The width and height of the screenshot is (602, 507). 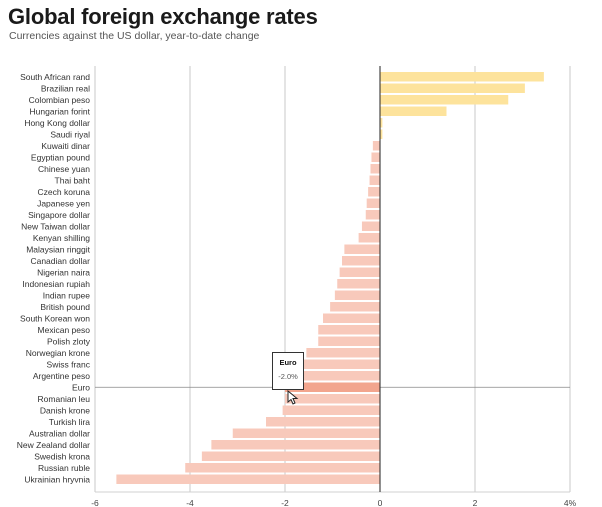 What do you see at coordinates (288, 362) in the screenshot?
I see `tooltip-name: Euro` at bounding box center [288, 362].